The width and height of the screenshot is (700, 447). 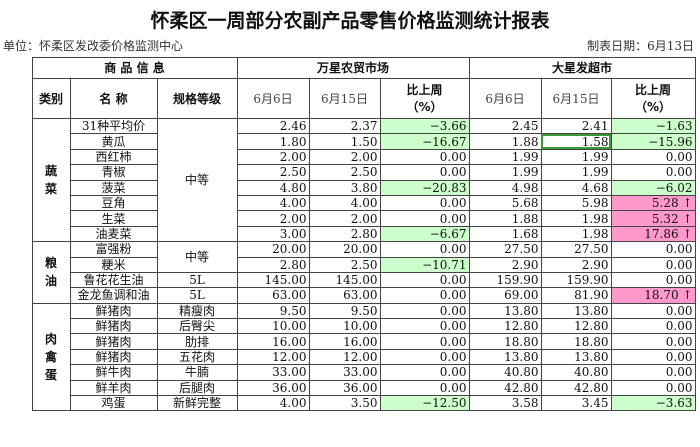 I want to click on m1-date1-price-cell: 12.00, so click(x=273, y=357).